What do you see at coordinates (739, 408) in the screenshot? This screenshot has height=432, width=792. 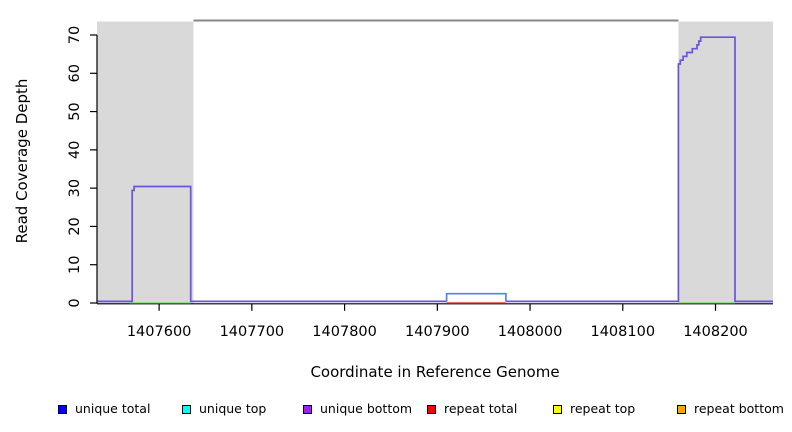 I see `legend-label: repeat bottom` at bounding box center [739, 408].